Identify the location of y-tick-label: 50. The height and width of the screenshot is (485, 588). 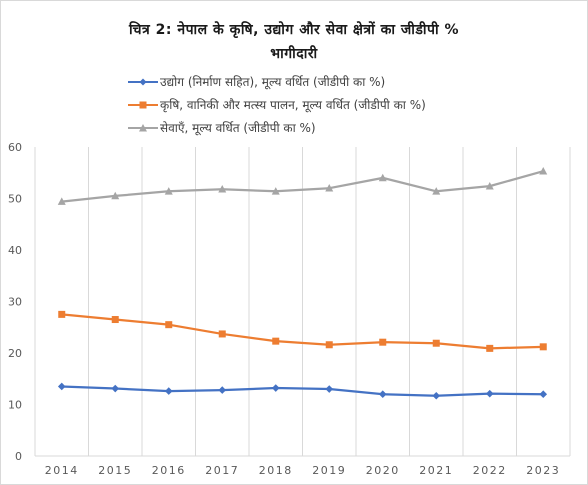
(15, 199).